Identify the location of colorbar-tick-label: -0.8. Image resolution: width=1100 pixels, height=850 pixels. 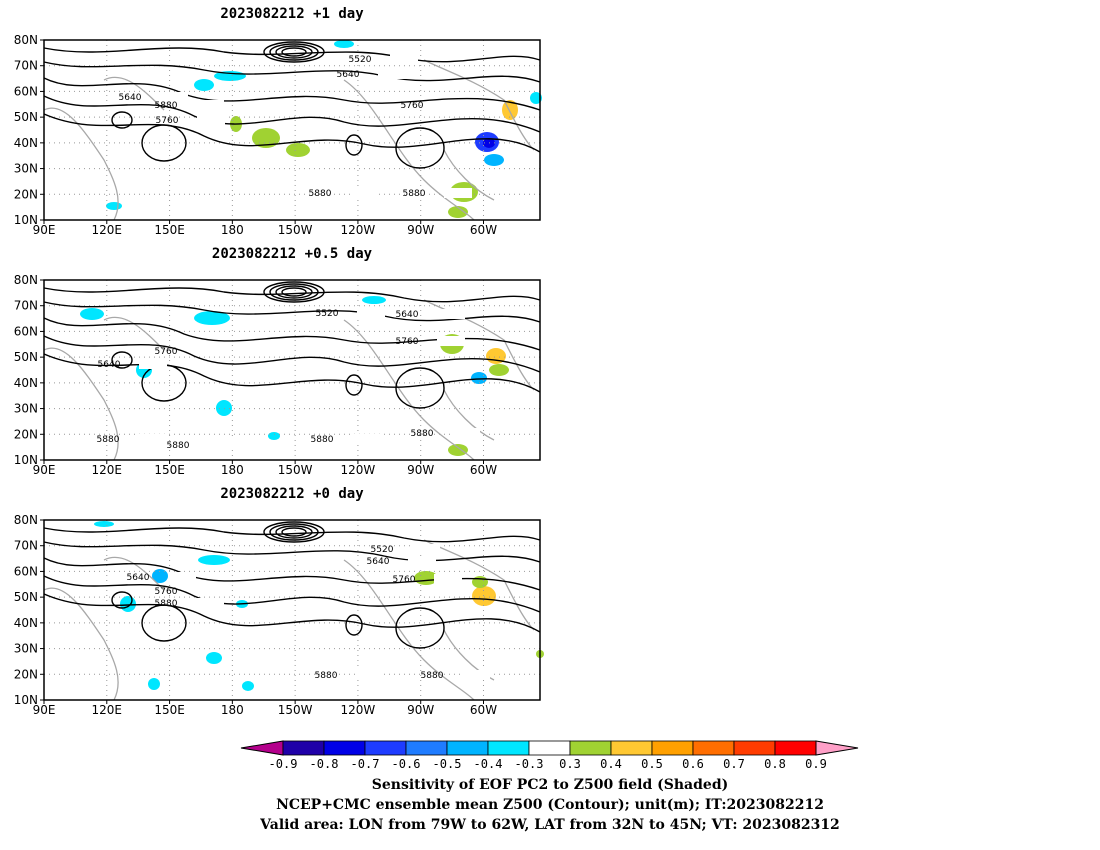
(324, 764).